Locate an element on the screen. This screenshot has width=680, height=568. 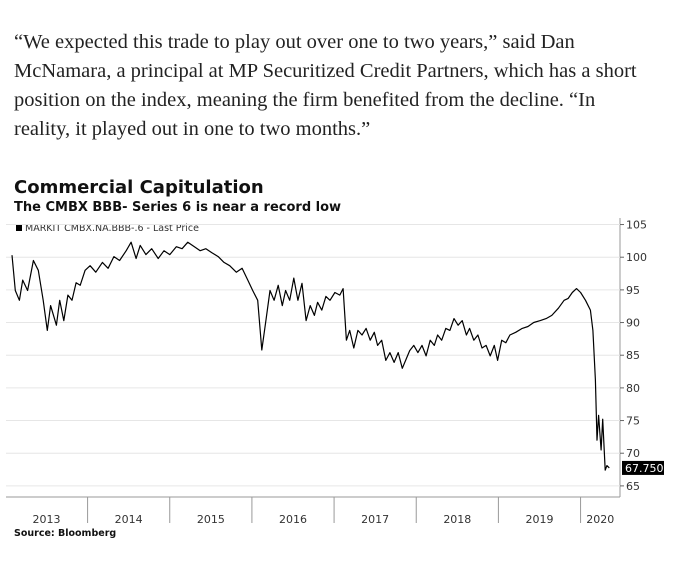
y-tick-label: 95 is located at coordinates (633, 290).